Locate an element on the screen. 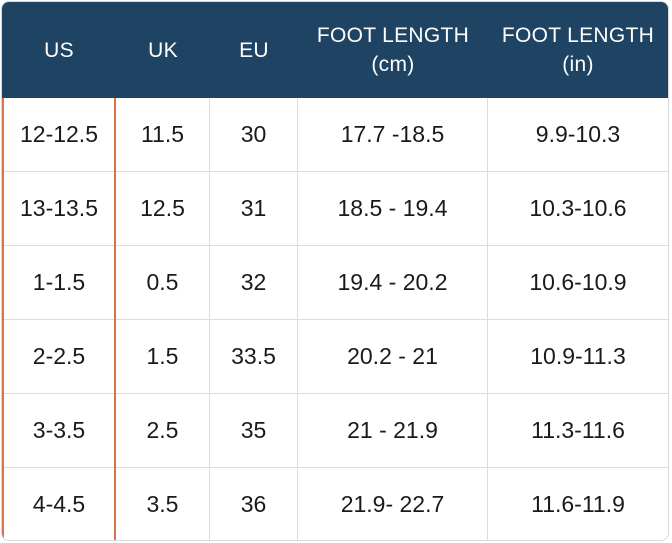  cell-foot-length-in: 10.3-10.6 is located at coordinates (578, 208).